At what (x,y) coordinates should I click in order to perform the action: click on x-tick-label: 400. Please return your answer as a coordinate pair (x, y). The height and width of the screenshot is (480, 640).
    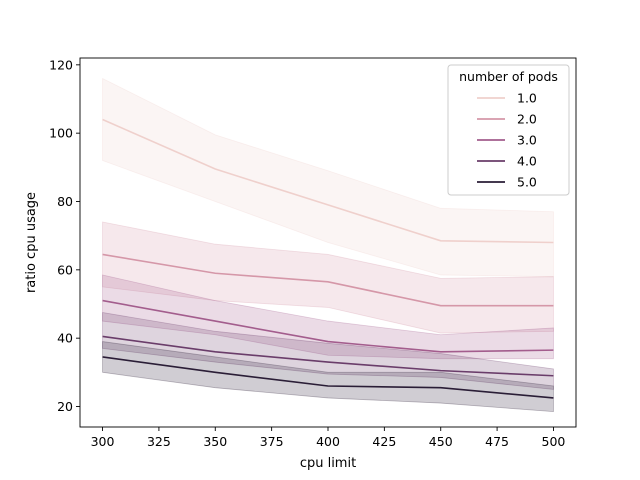
    Looking at the image, I should click on (328, 441).